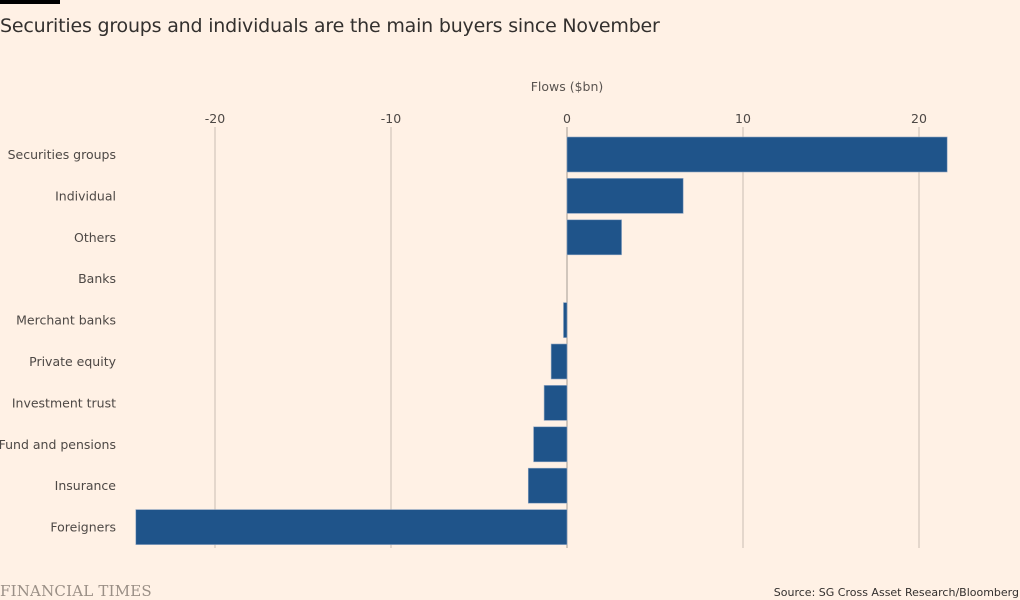 Image resolution: width=1020 pixels, height=600 pixels. I want to click on x-tick-label: -20, so click(215, 118).